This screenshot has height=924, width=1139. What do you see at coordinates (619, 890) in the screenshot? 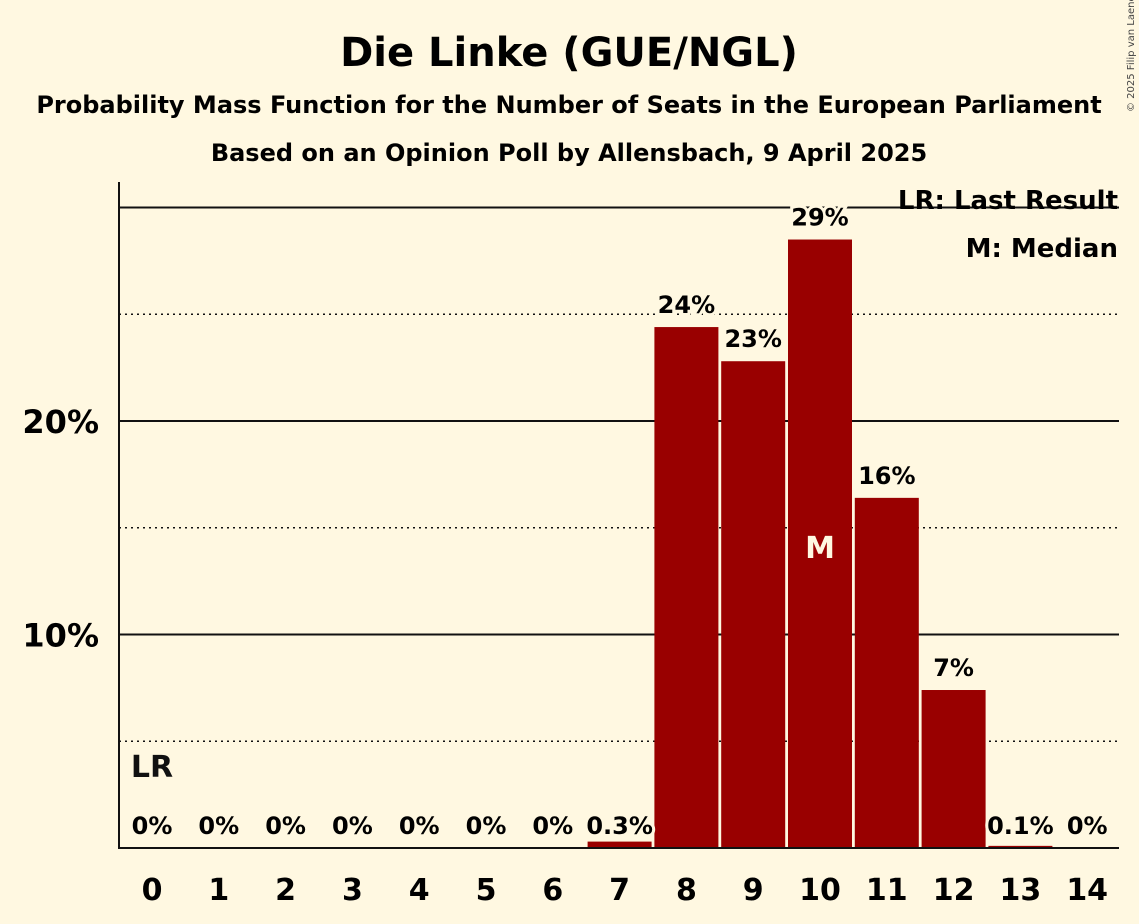
I see `x-tick-label-7: 7` at bounding box center [619, 890].